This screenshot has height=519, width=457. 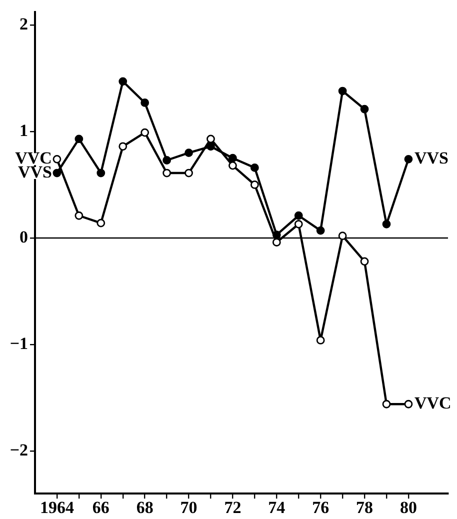 I want to click on x-tick-label: 70, so click(x=189, y=508).